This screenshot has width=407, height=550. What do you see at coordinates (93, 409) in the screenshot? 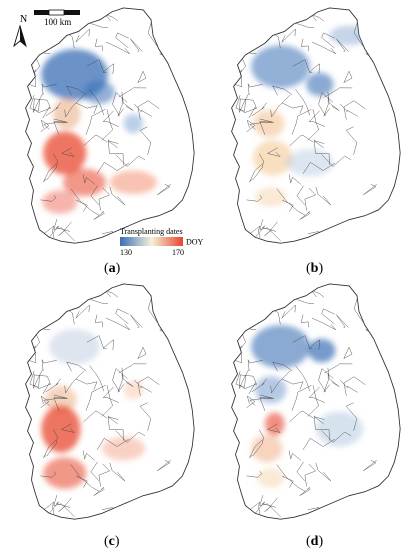
I see `panel-c-heat` at bounding box center [93, 409].